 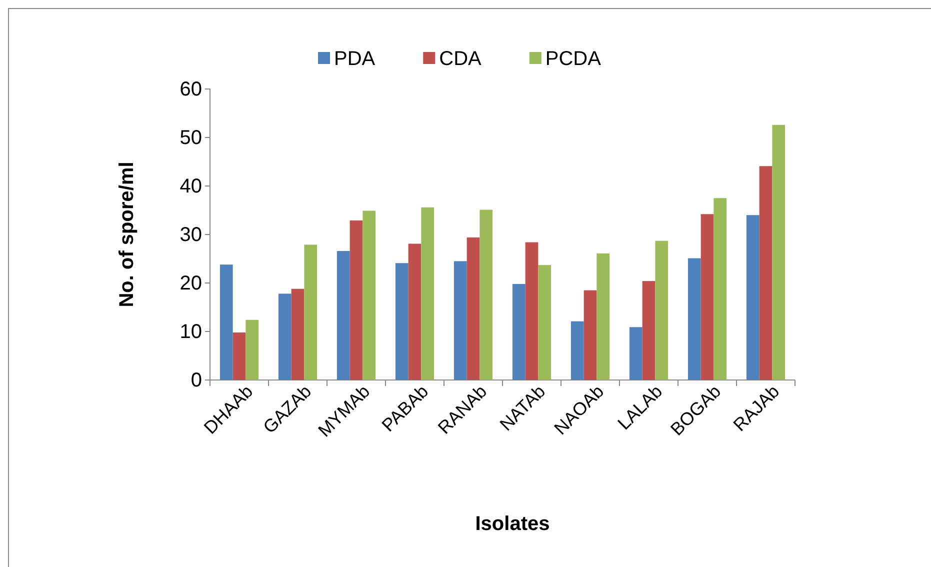 What do you see at coordinates (355, 59) in the screenshot?
I see `legend-label: PDA` at bounding box center [355, 59].